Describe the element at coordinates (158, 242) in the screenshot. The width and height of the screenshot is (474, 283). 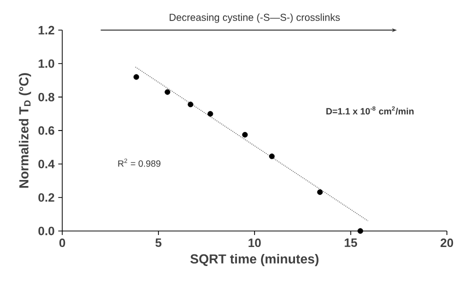
I see `x-tick-label: 5` at that location.